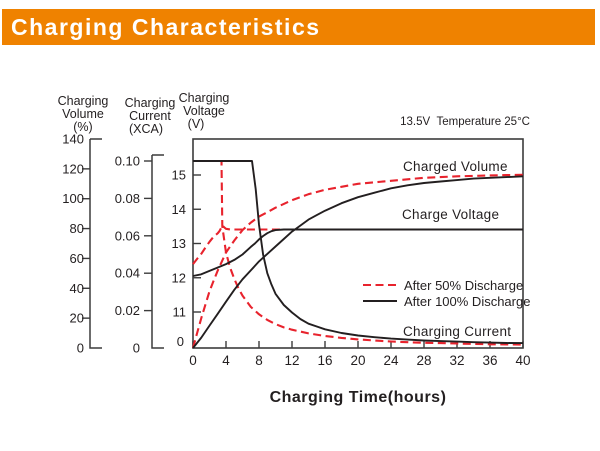  What do you see at coordinates (83, 127) in the screenshot?
I see `y-axis-unit-volume: (%)` at bounding box center [83, 127].